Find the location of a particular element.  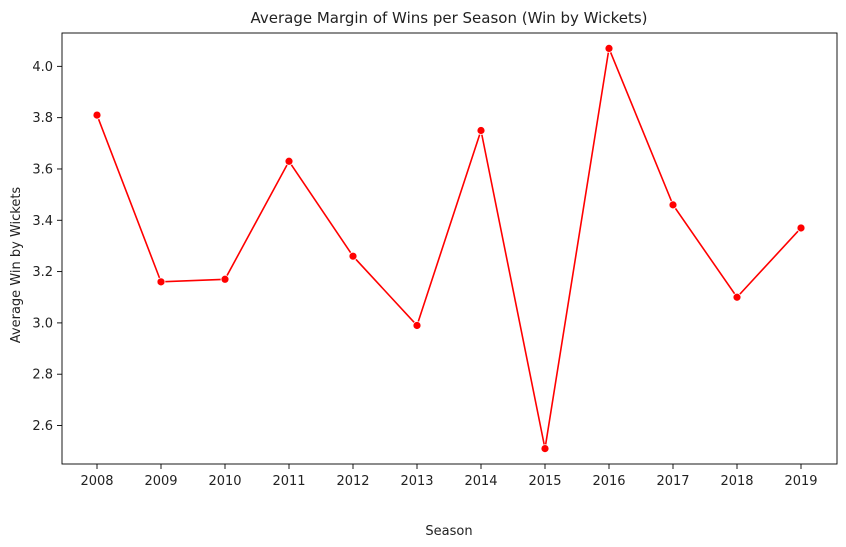

data-point-2012 is located at coordinates (353, 256).